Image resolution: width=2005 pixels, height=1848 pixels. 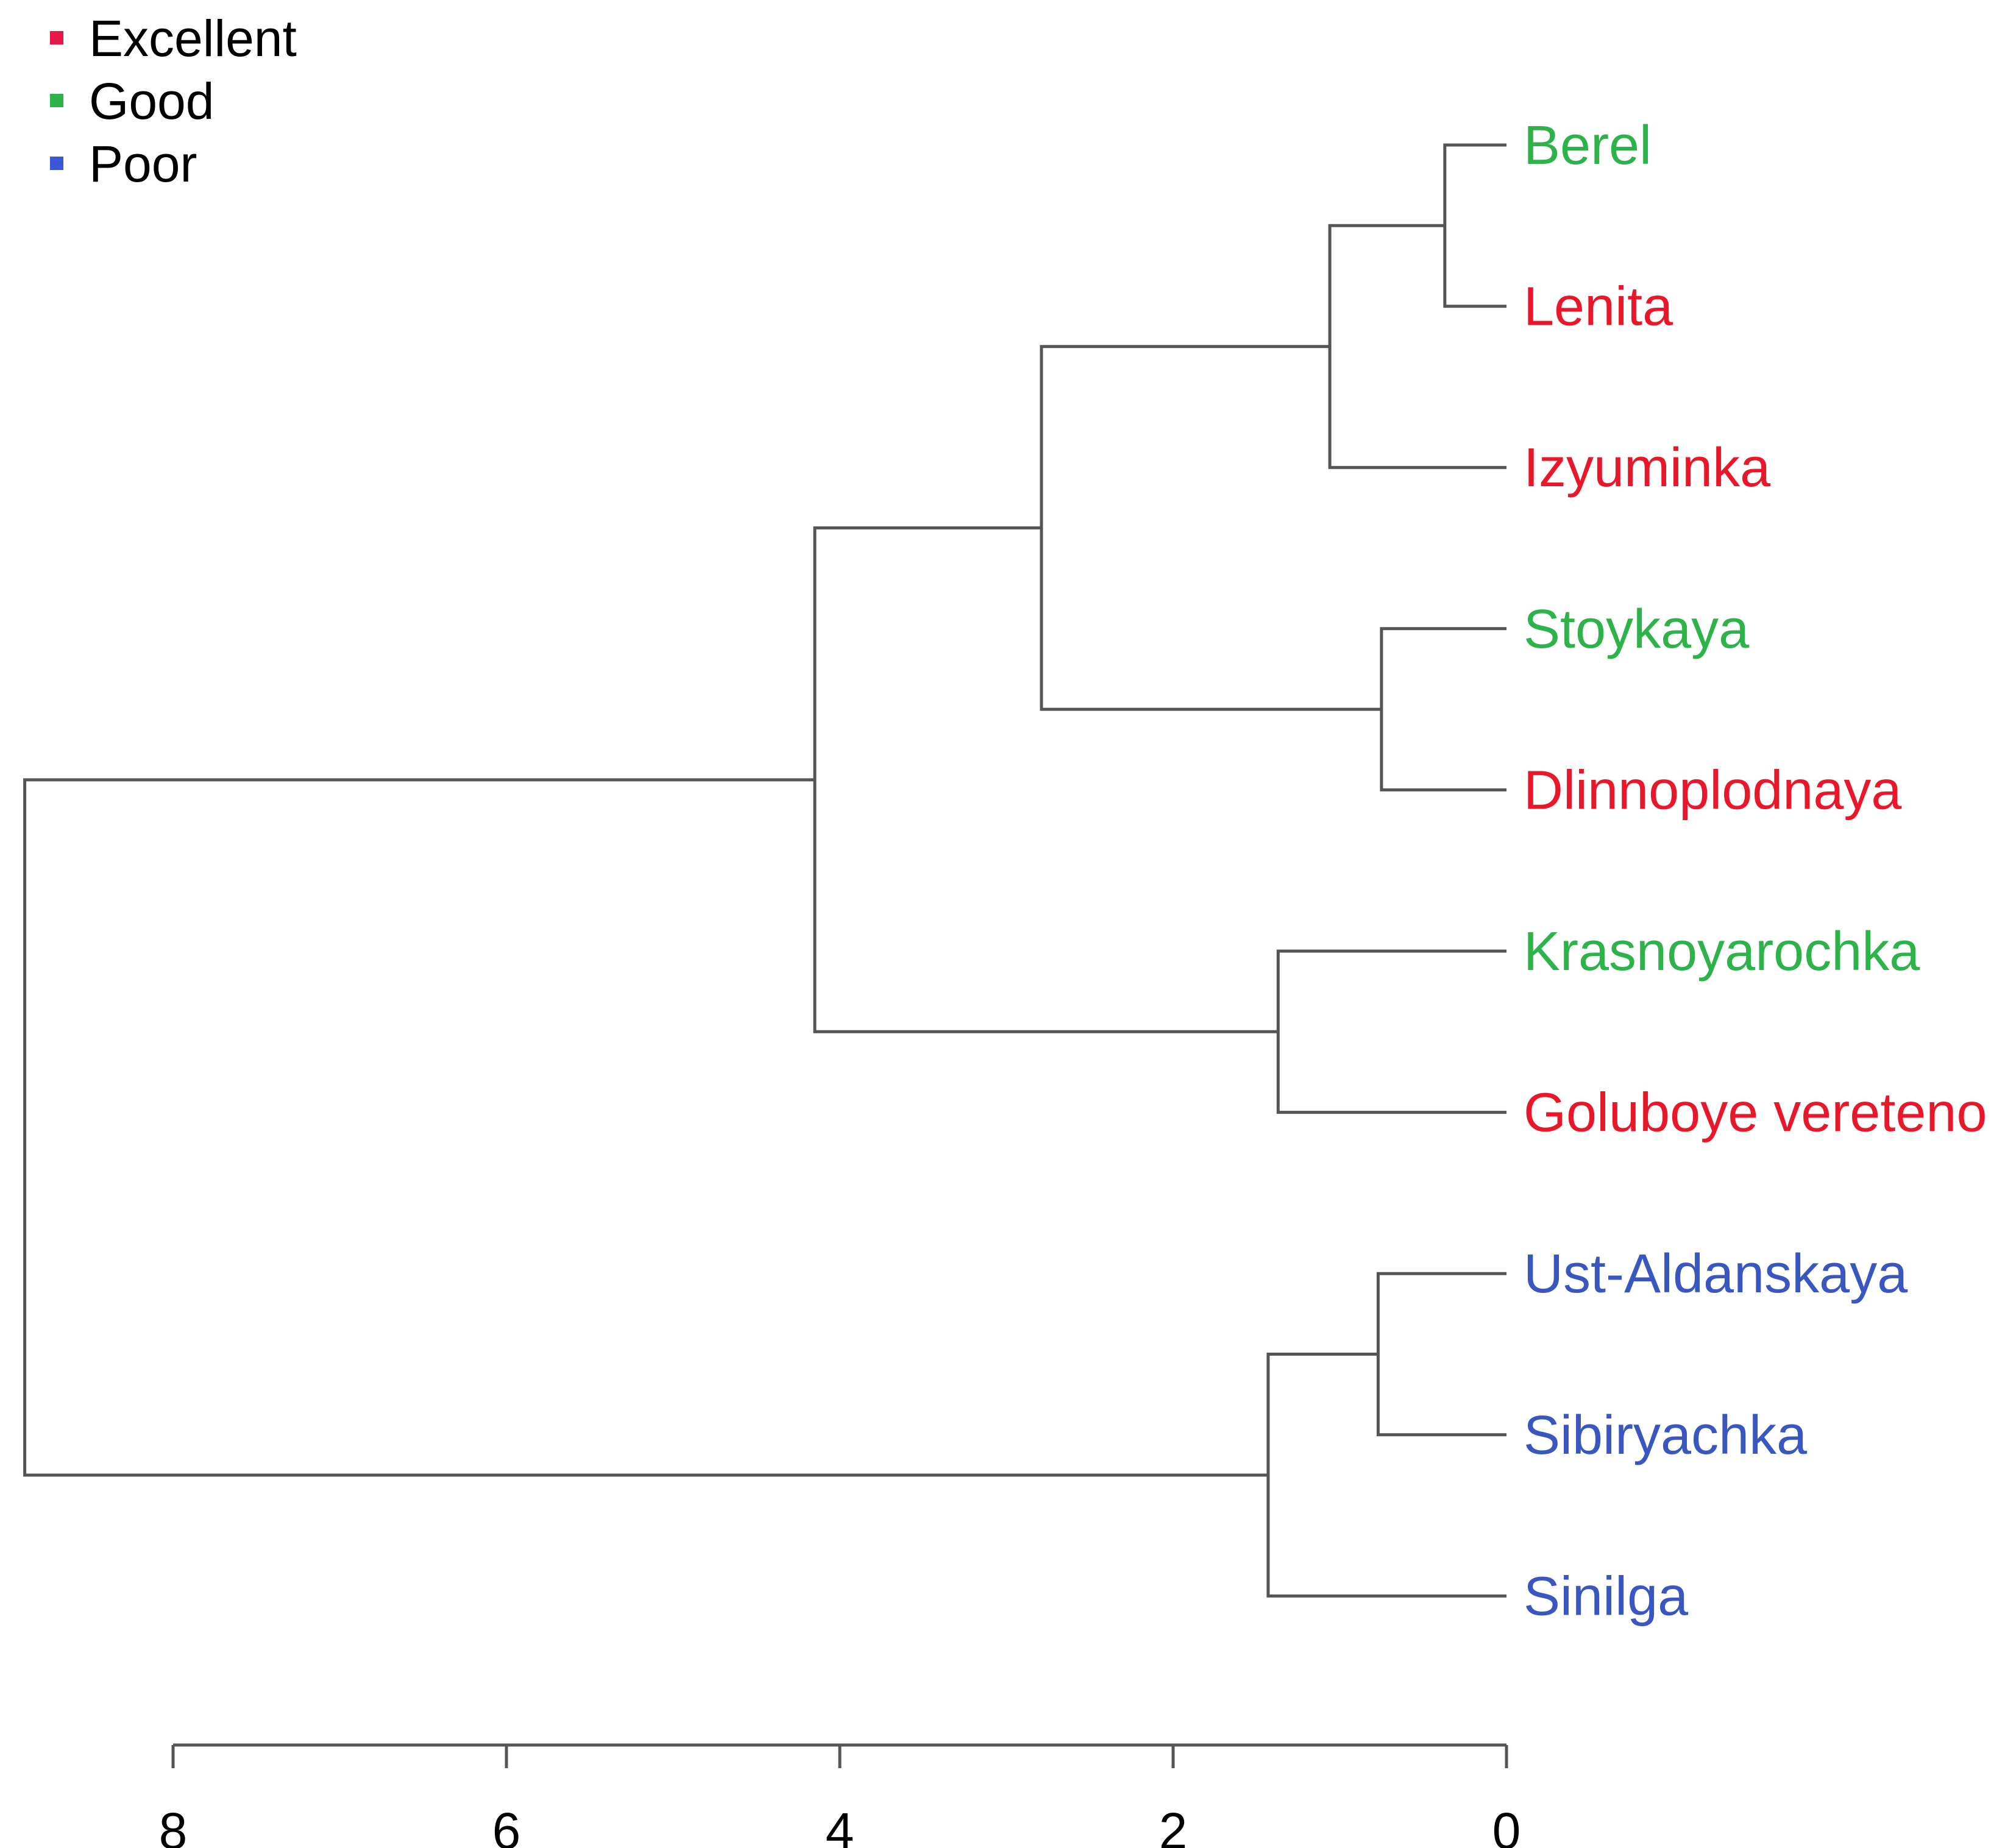 What do you see at coordinates (152, 101) in the screenshot?
I see `legend-label-good: Good` at bounding box center [152, 101].